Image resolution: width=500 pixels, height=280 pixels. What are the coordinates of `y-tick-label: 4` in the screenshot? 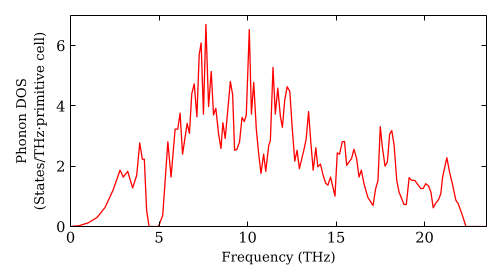 It's located at (61, 107).